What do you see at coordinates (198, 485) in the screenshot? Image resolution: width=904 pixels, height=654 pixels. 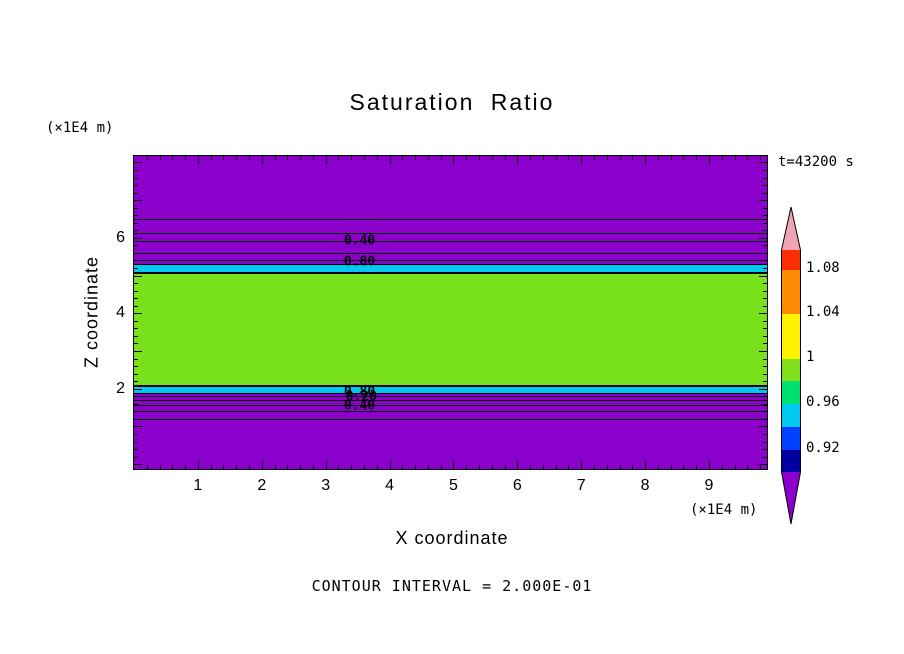 I see `x-tick-label: 1` at bounding box center [198, 485].